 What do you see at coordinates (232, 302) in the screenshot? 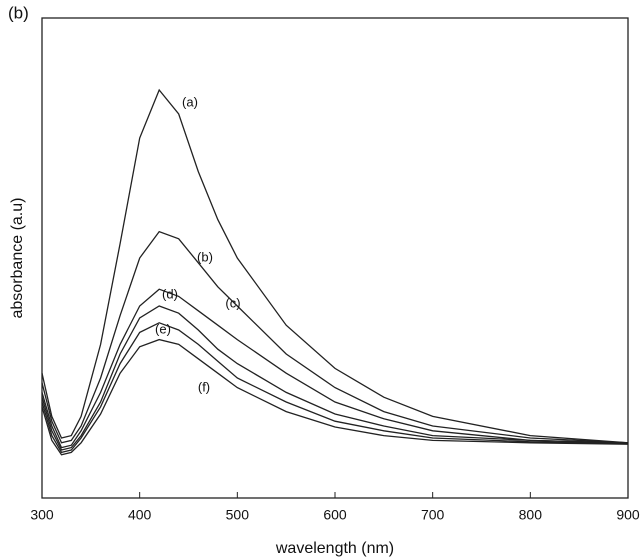
I see `curve-label: (c)` at bounding box center [232, 302].